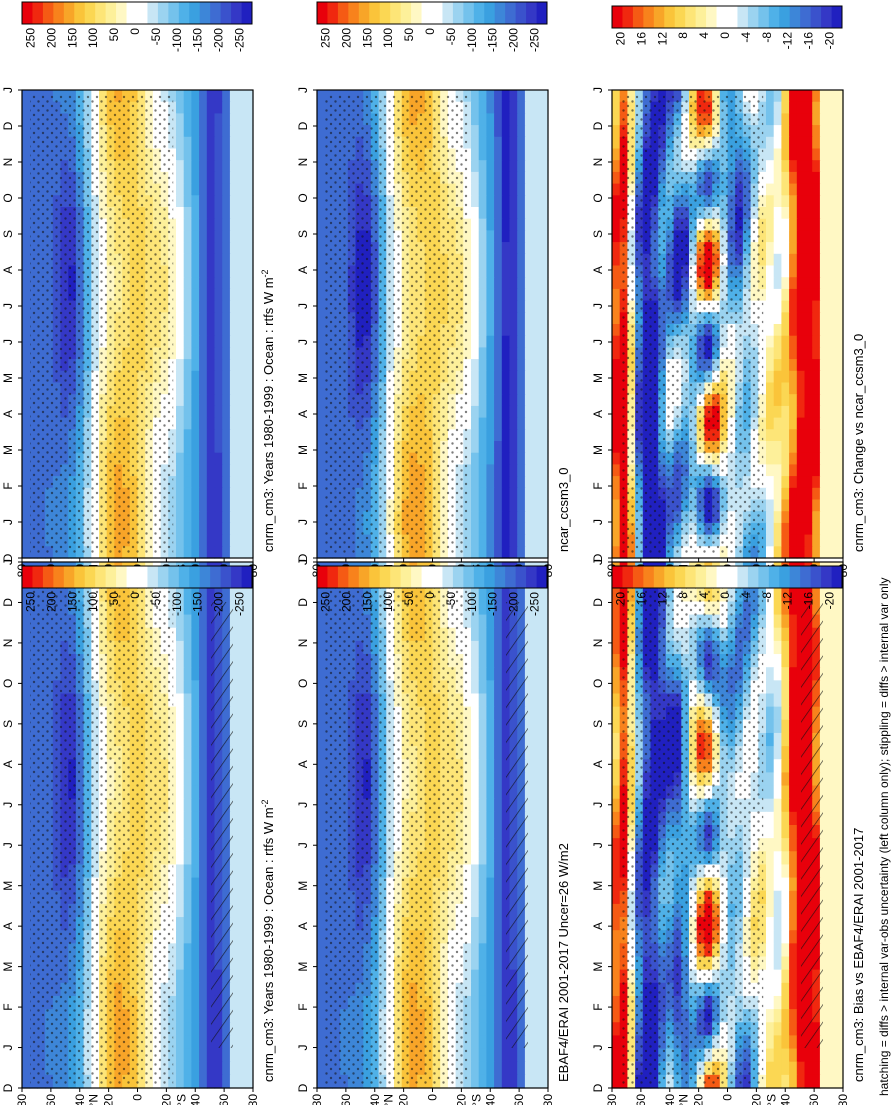 The width and height of the screenshot is (894, 1110). I want to click on month-tick-label: A, so click(8, 414).